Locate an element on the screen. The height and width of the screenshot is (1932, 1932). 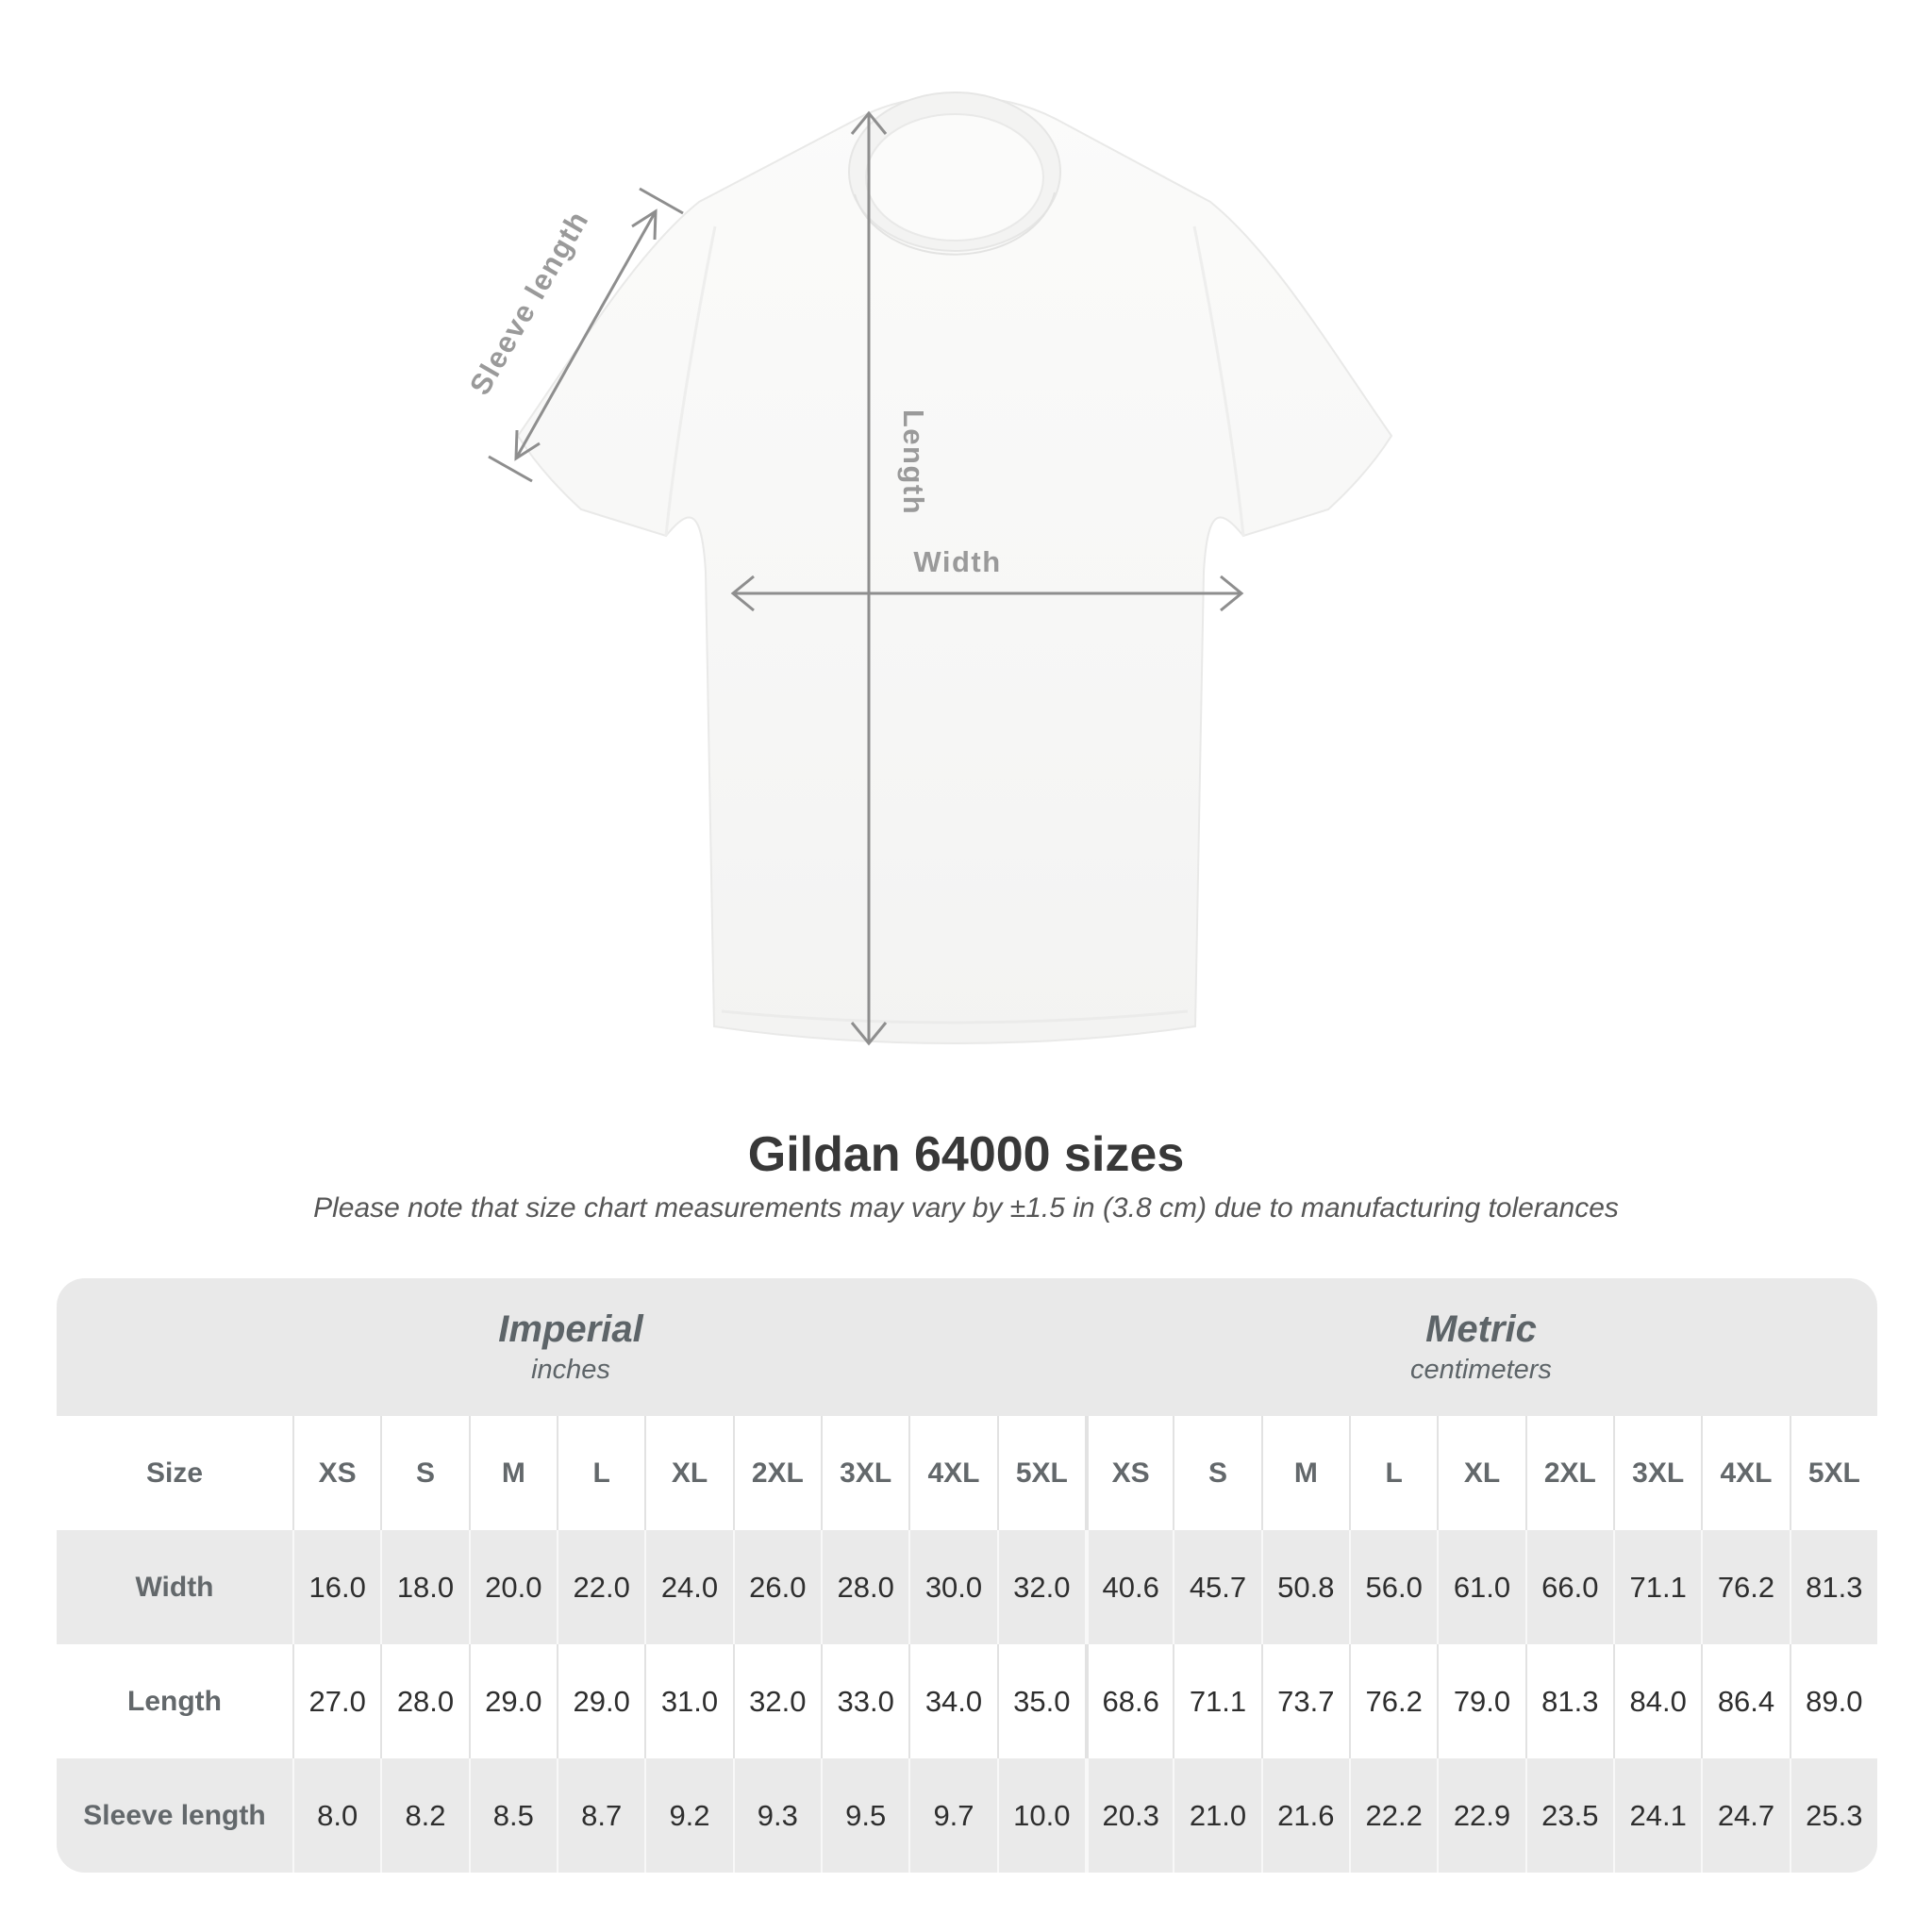
hem-stitch is located at coordinates (955, 1016).